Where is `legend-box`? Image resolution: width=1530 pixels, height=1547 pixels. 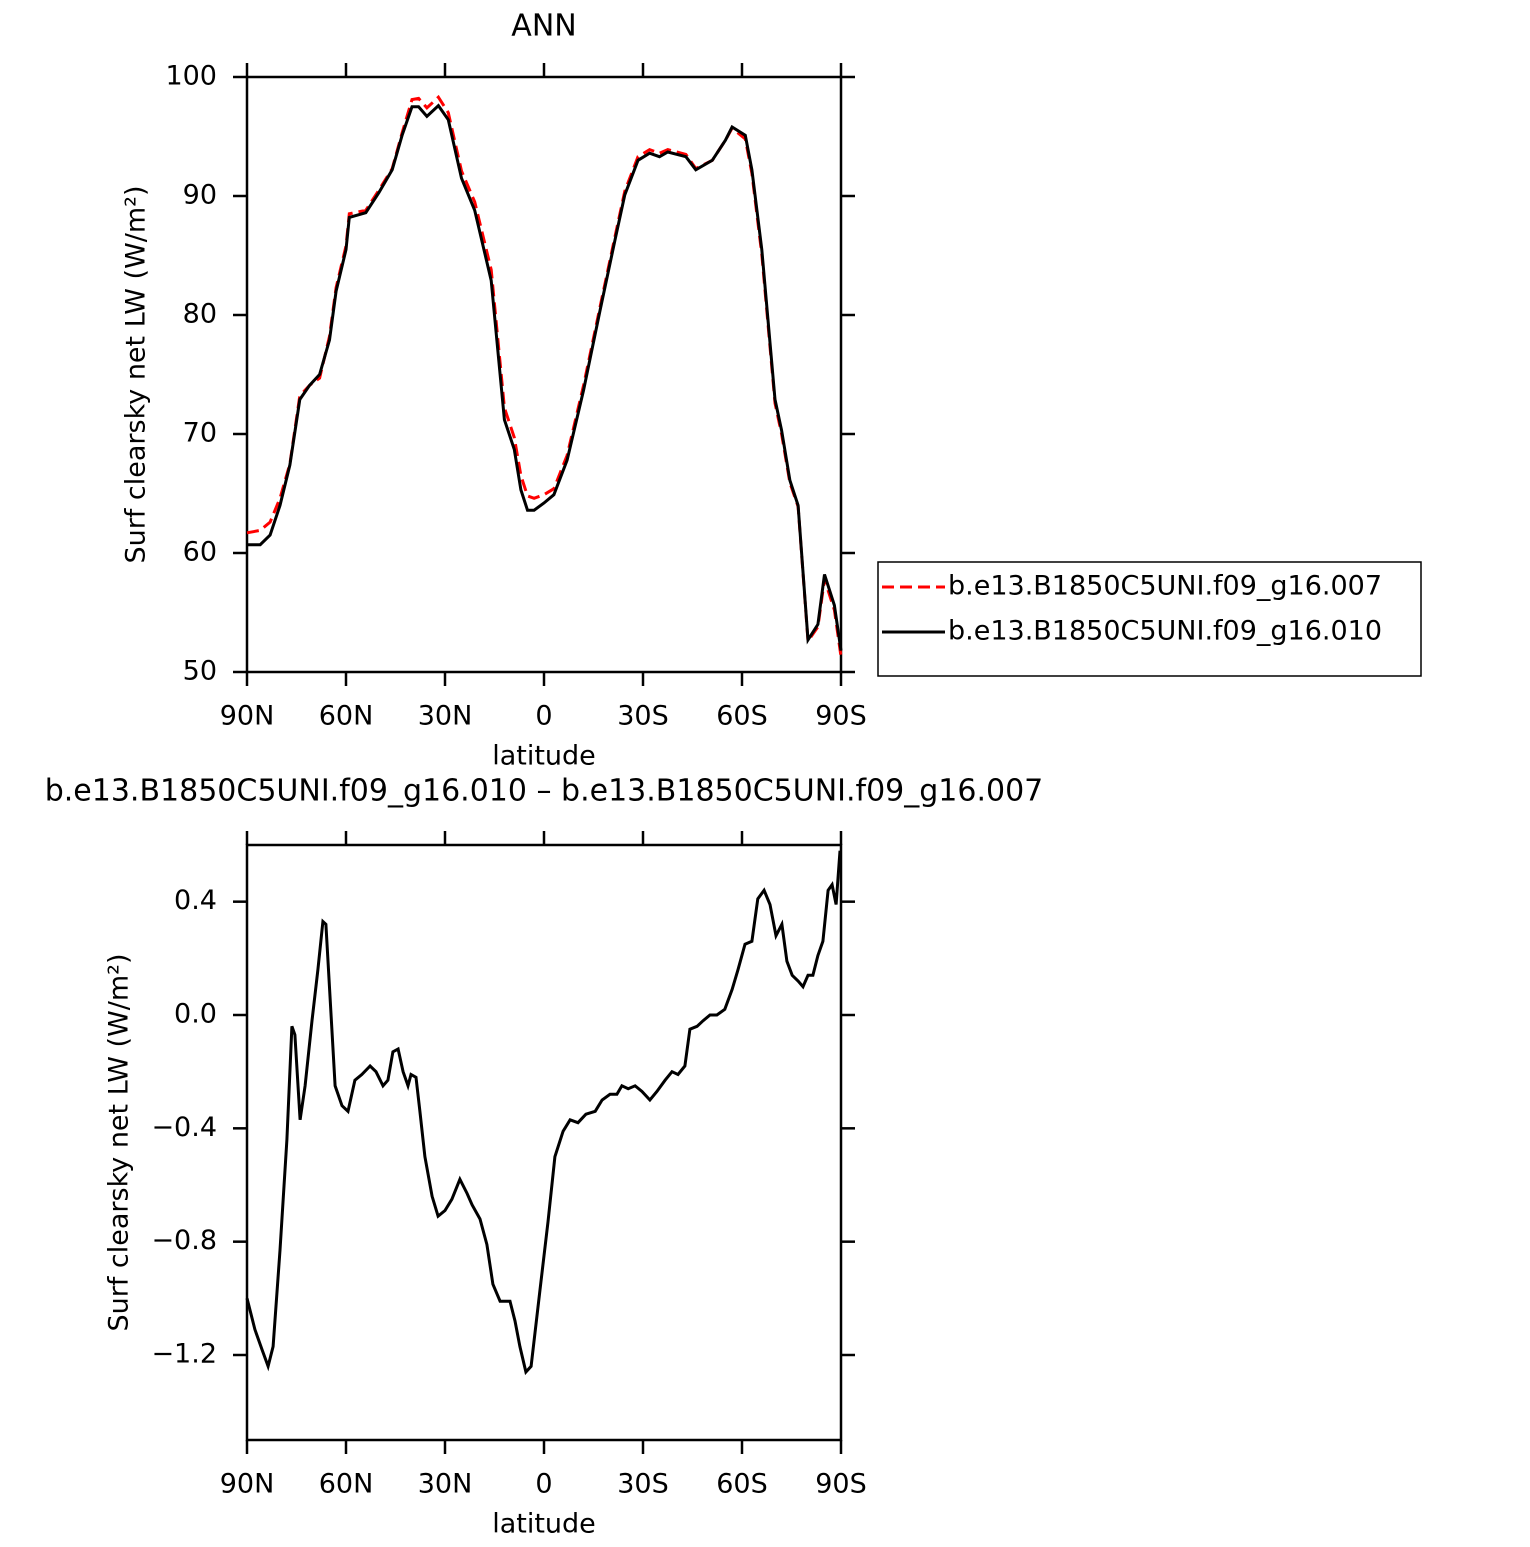
legend-box is located at coordinates (1149, 619).